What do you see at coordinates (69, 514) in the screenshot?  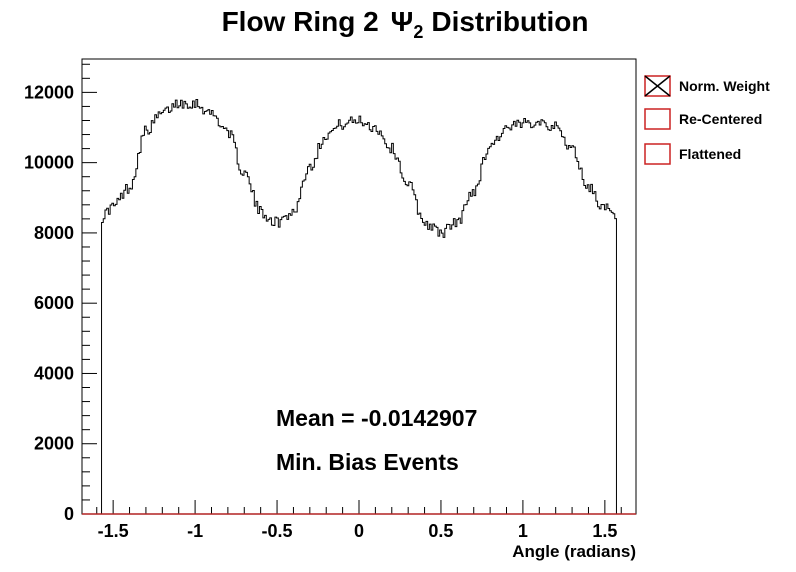 I see `y-tick-label: 0` at bounding box center [69, 514].